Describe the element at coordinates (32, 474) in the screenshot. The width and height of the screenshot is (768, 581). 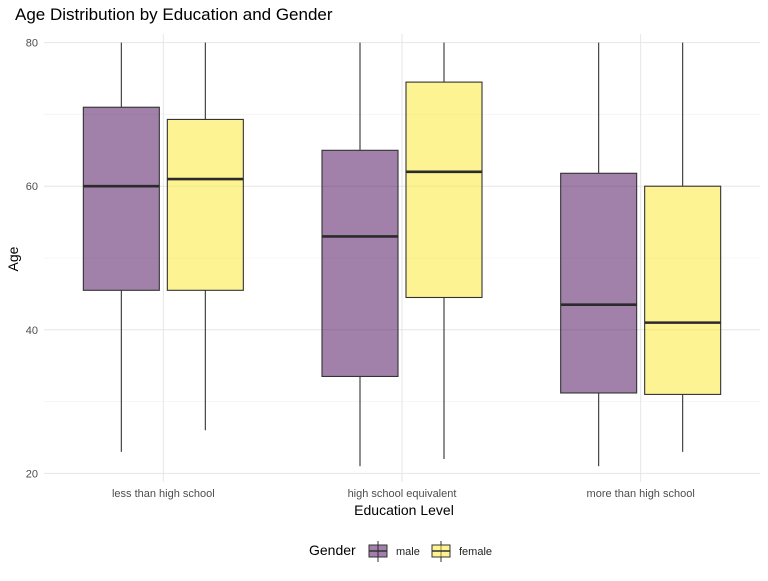
I see `y-tick-label: 20` at that location.